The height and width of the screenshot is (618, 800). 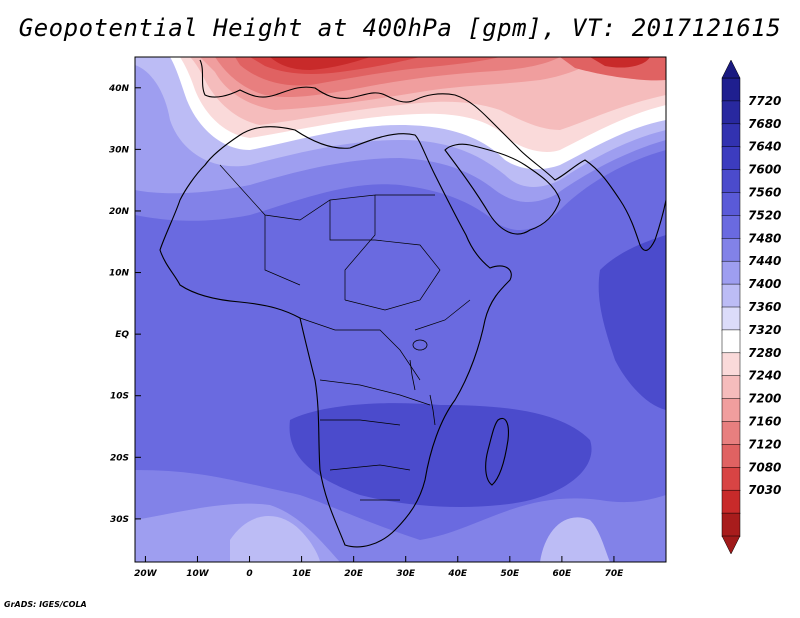 What do you see at coordinates (122, 335) in the screenshot?
I see `lat-tick-label: EQ` at bounding box center [122, 335].